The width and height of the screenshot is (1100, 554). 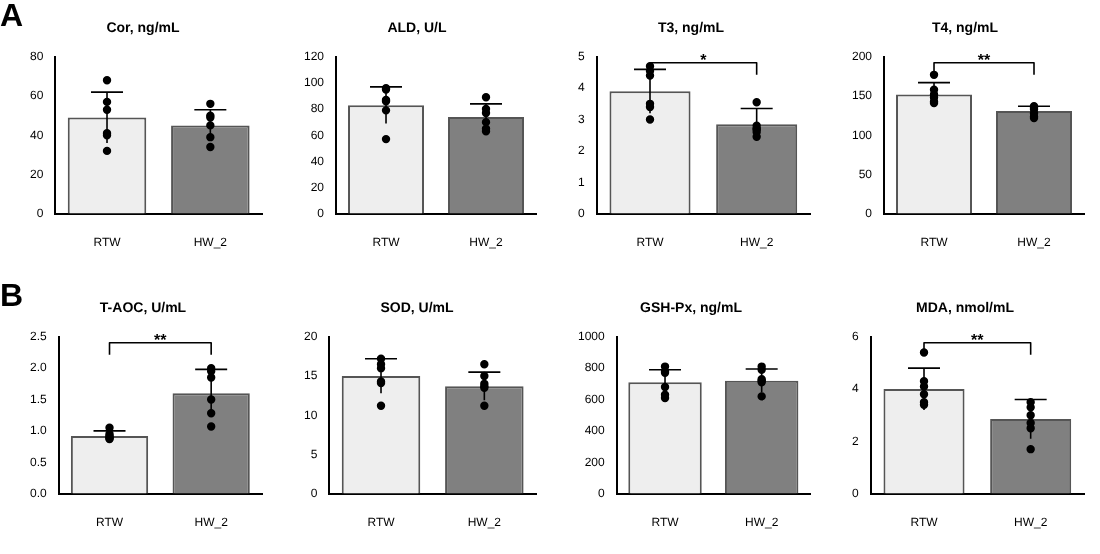 What do you see at coordinates (704, 60) in the screenshot?
I see `annotation: *` at bounding box center [704, 60].